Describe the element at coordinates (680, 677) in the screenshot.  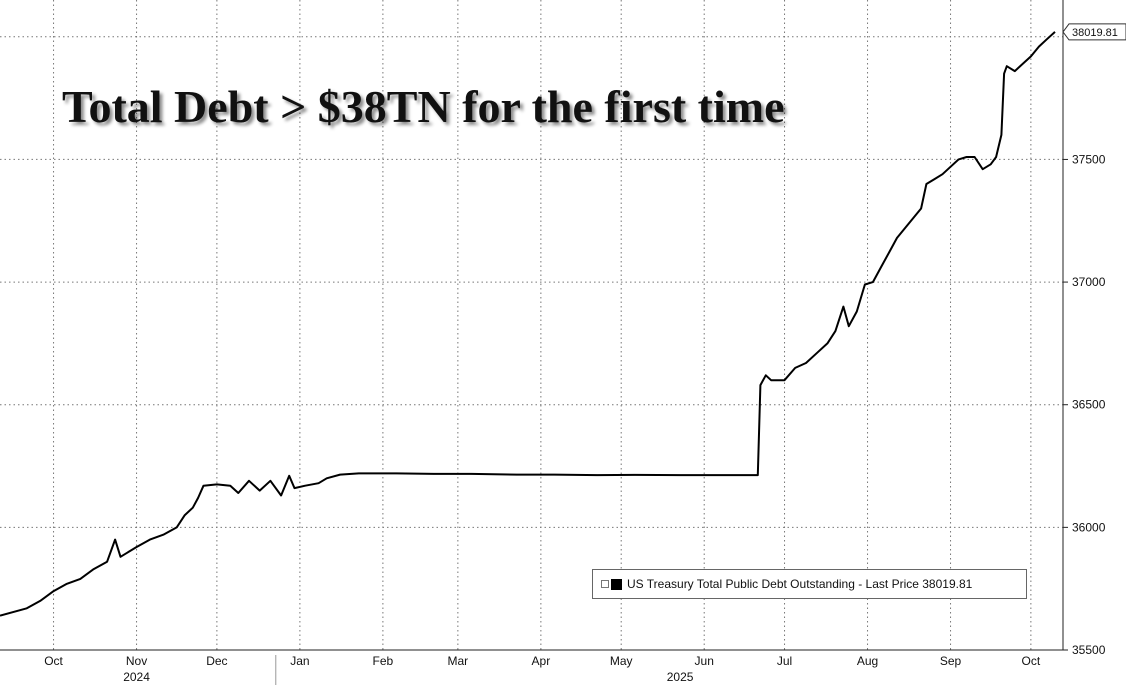
I see `x-year-label: 2025` at that location.